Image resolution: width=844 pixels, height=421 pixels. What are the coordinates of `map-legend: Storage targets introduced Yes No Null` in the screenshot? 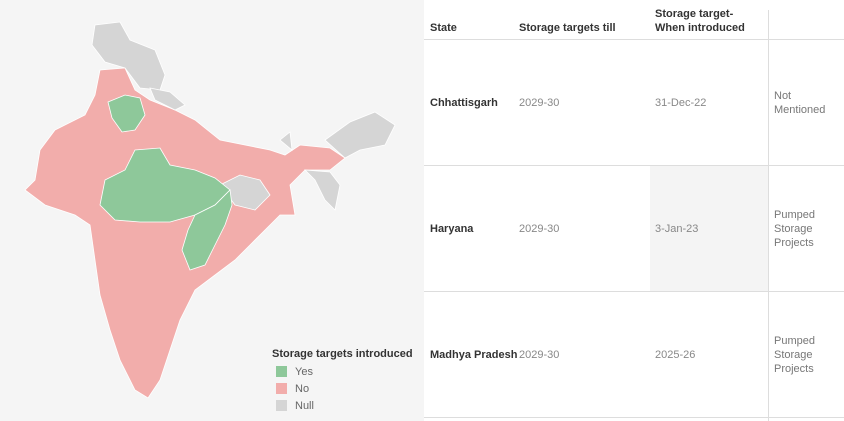 It's located at (342, 381).